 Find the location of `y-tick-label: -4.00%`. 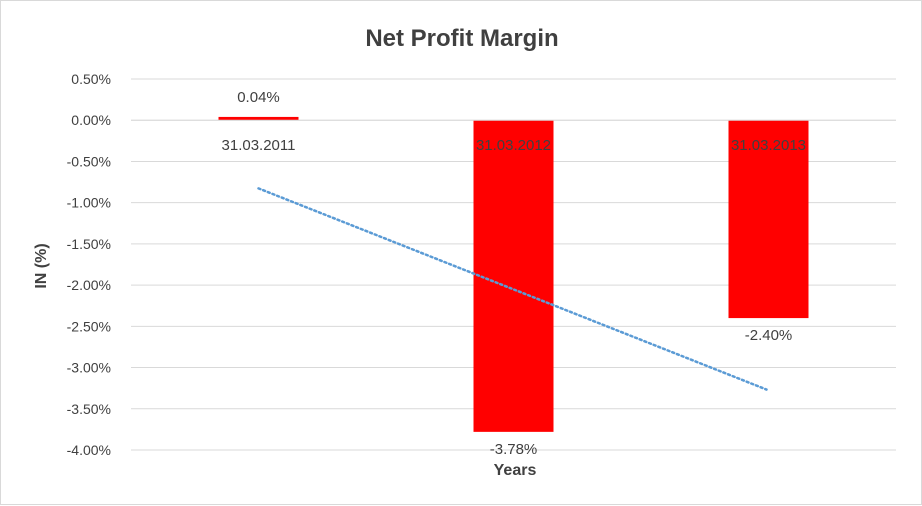

y-tick-label: -4.00% is located at coordinates (89, 450).